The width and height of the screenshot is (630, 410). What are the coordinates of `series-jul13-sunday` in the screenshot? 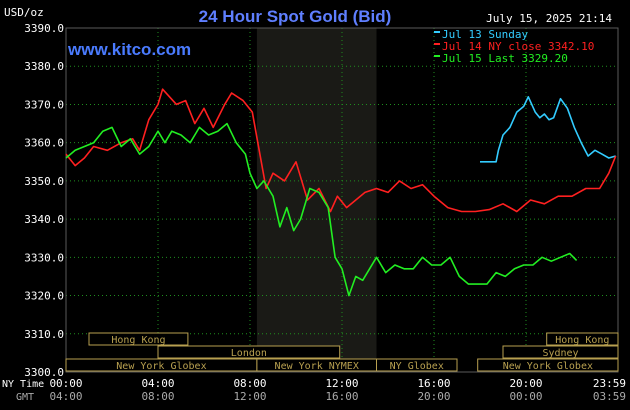 It's located at (548, 129).